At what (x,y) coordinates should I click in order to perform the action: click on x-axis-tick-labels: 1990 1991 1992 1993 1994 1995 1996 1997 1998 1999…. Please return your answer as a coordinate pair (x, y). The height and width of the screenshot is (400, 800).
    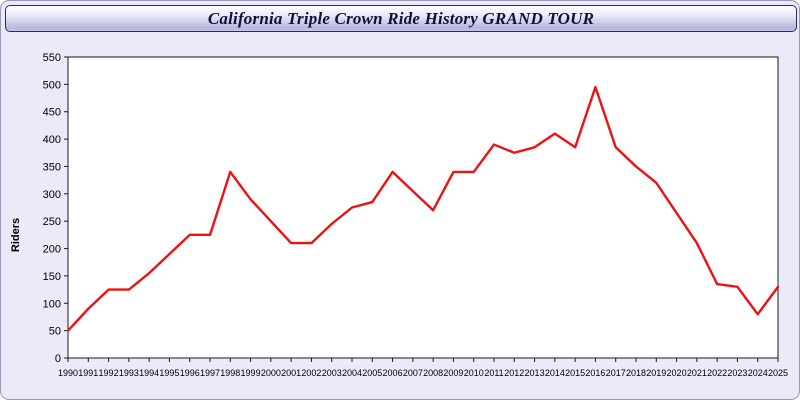
    Looking at the image, I should click on (423, 373).